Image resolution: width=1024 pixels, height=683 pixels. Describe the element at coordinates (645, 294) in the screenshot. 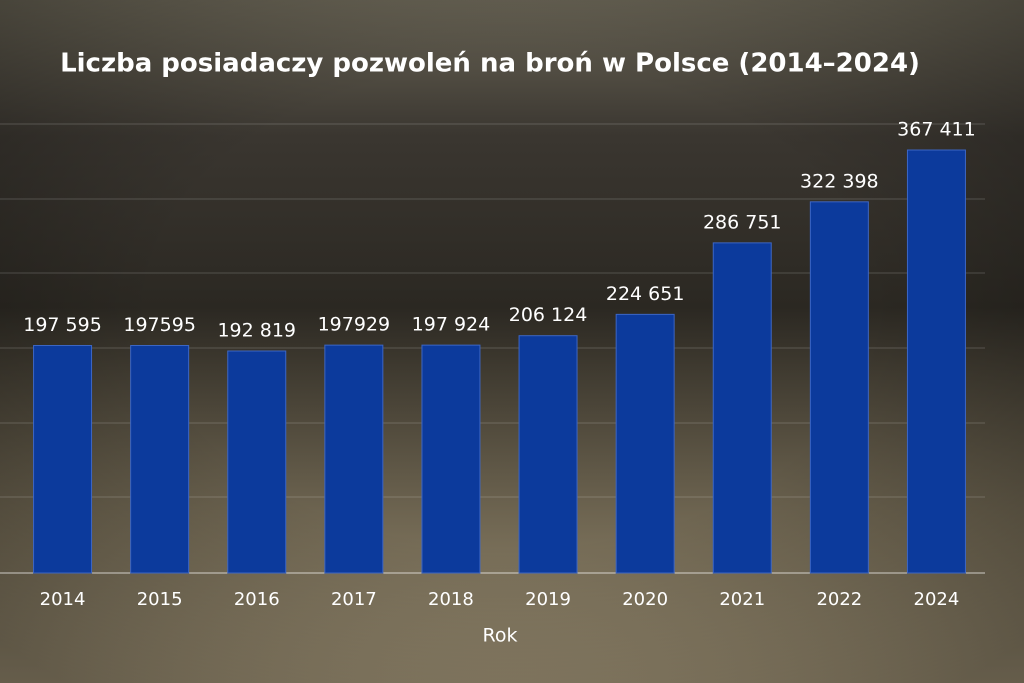

I see `value-label: 224 651` at that location.